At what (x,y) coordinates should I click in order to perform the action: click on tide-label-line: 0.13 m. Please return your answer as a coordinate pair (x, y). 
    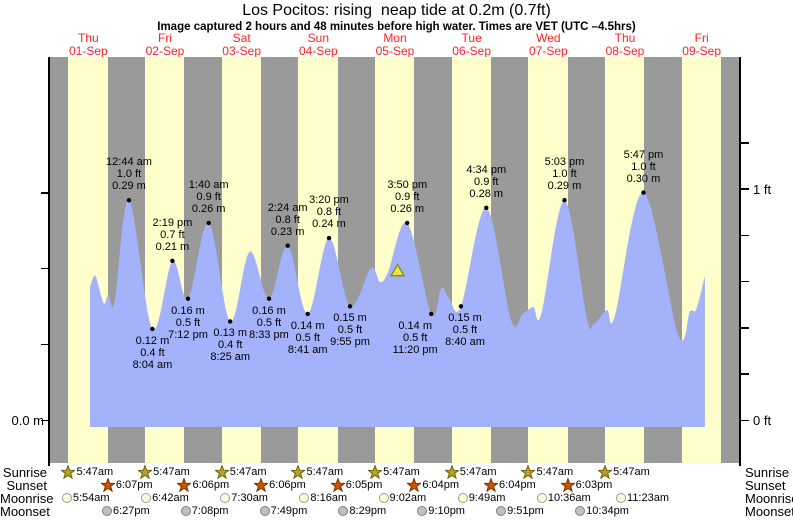
    Looking at the image, I should click on (230, 333).